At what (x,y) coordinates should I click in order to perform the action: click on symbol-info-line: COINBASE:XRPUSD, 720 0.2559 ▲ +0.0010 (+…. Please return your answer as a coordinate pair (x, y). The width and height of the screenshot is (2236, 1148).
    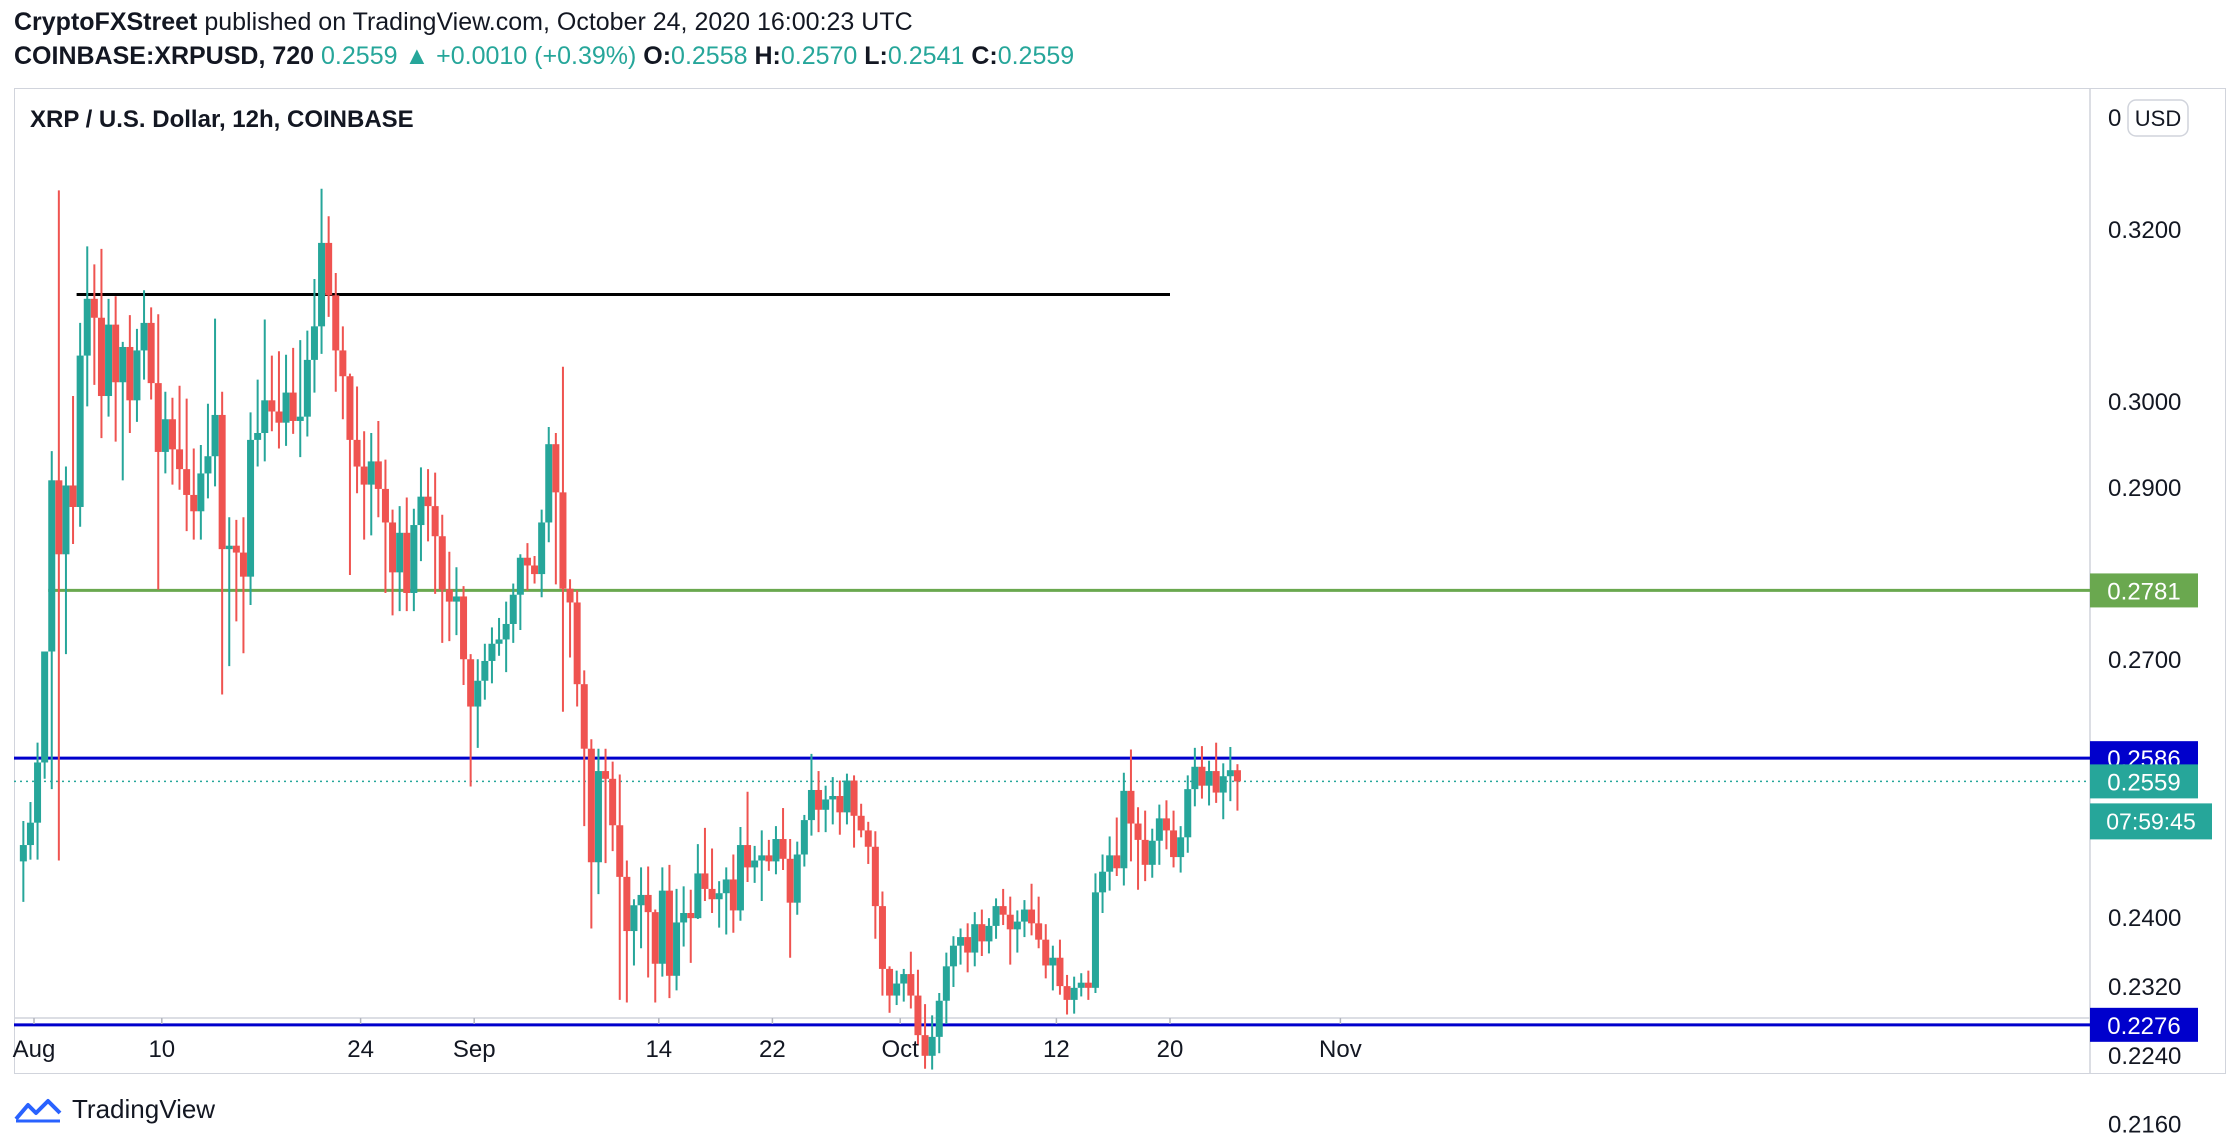
    Looking at the image, I should click on (544, 56).